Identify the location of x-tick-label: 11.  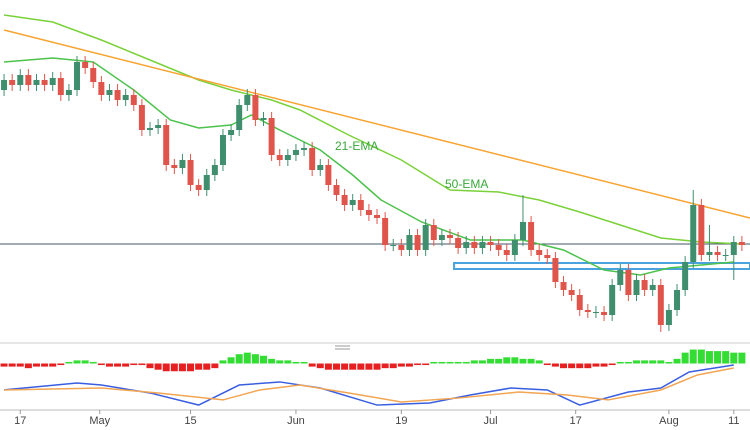
(733, 421).